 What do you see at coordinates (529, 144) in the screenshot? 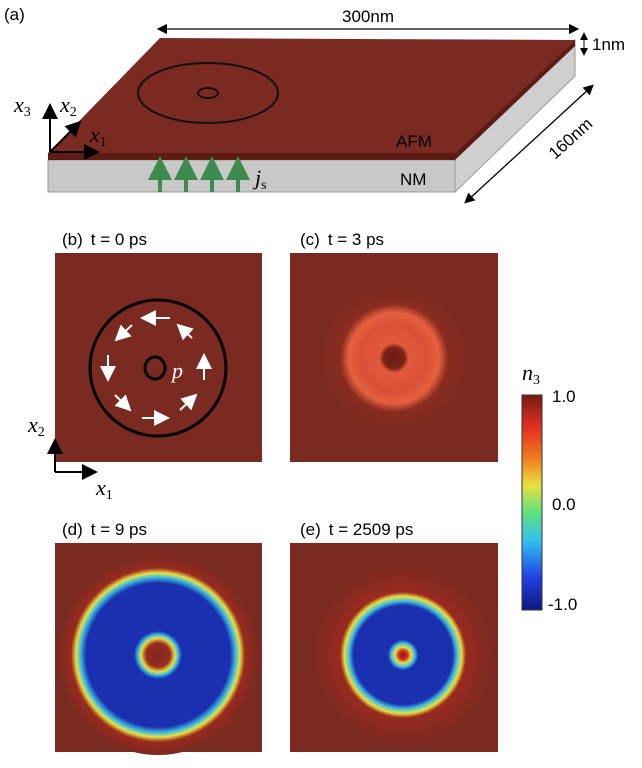
I see `depth-arrow` at bounding box center [529, 144].